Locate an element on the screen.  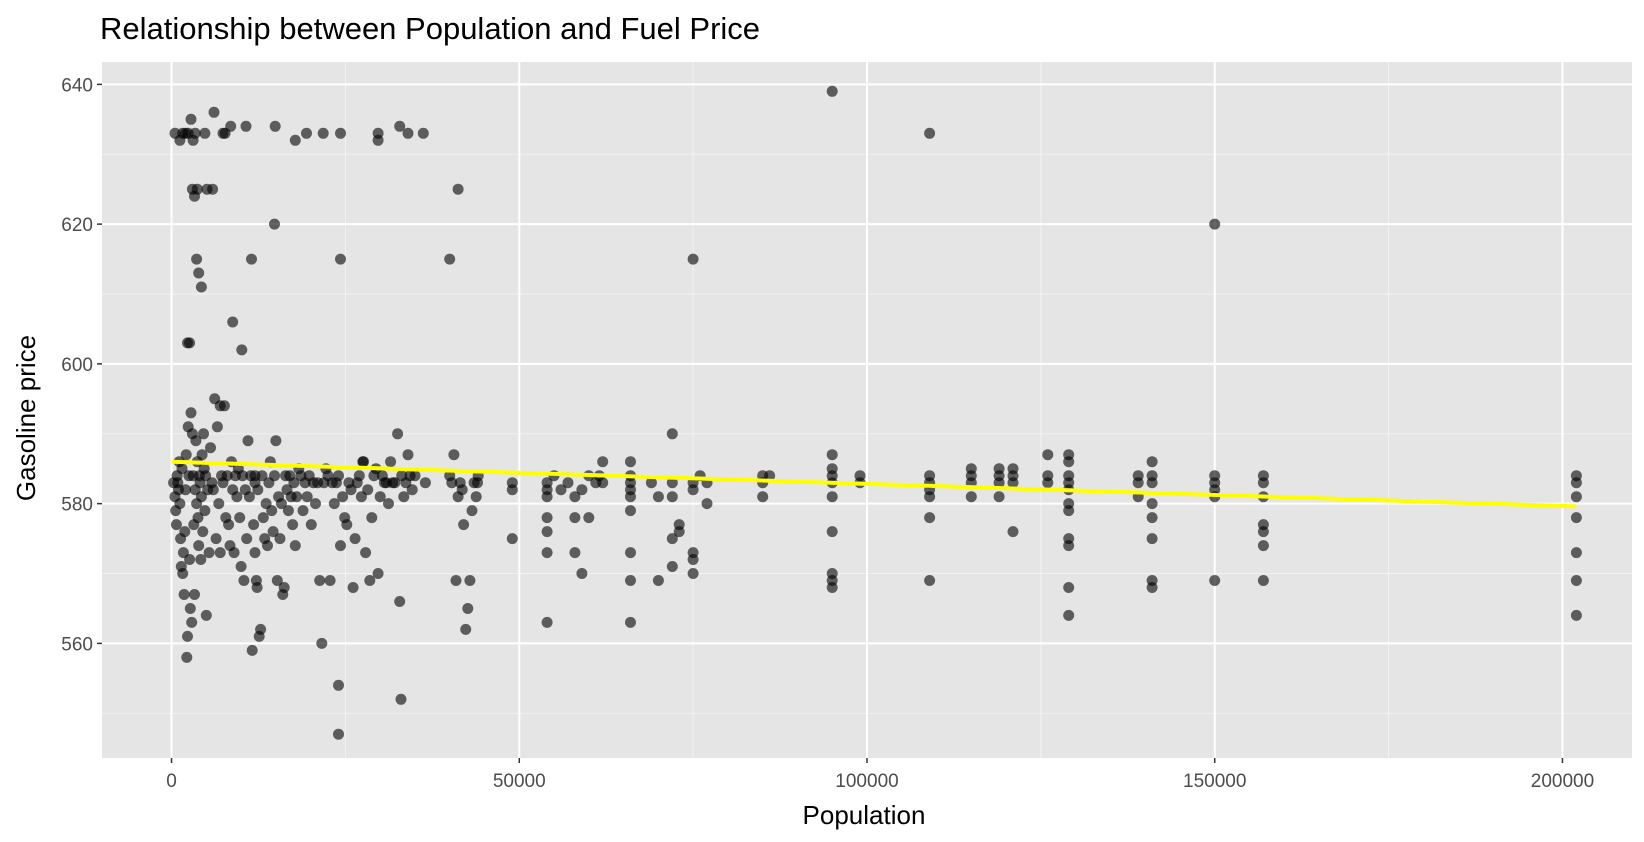
trend-line is located at coordinates (874, 484).